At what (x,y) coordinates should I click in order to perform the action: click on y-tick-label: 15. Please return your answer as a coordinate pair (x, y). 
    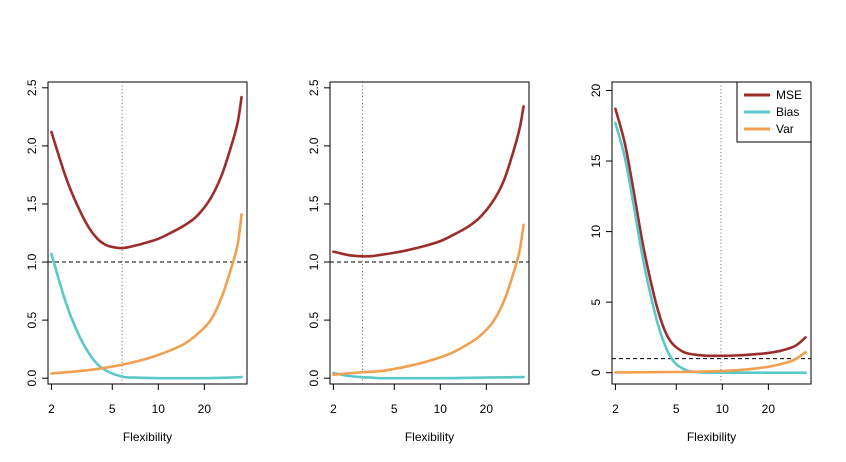
    Looking at the image, I should click on (596, 161).